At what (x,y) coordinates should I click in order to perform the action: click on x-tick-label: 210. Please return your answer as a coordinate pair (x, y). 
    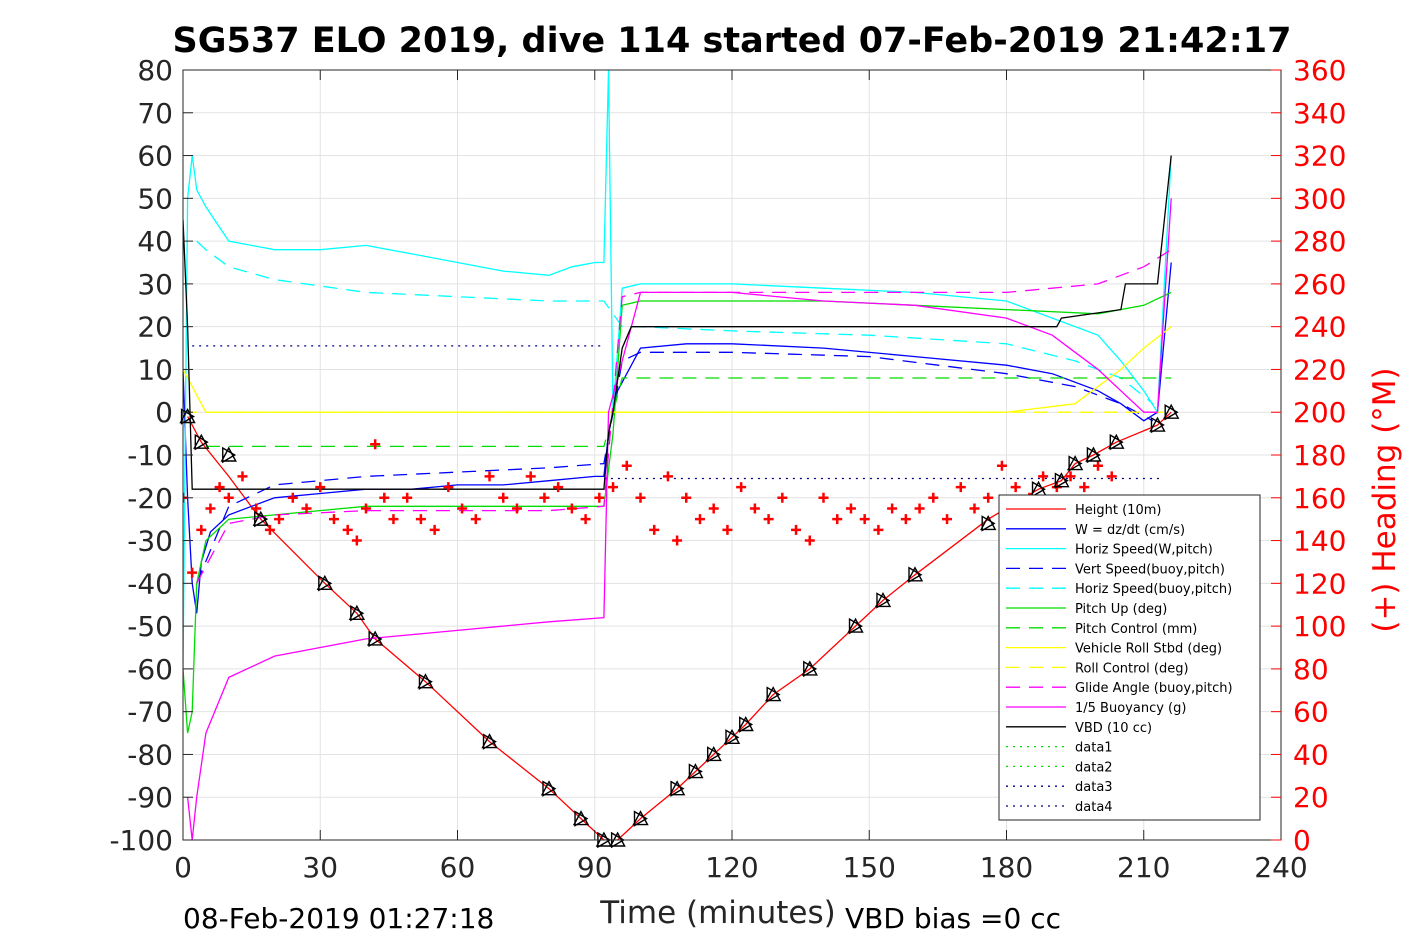
    Looking at the image, I should click on (1143, 867).